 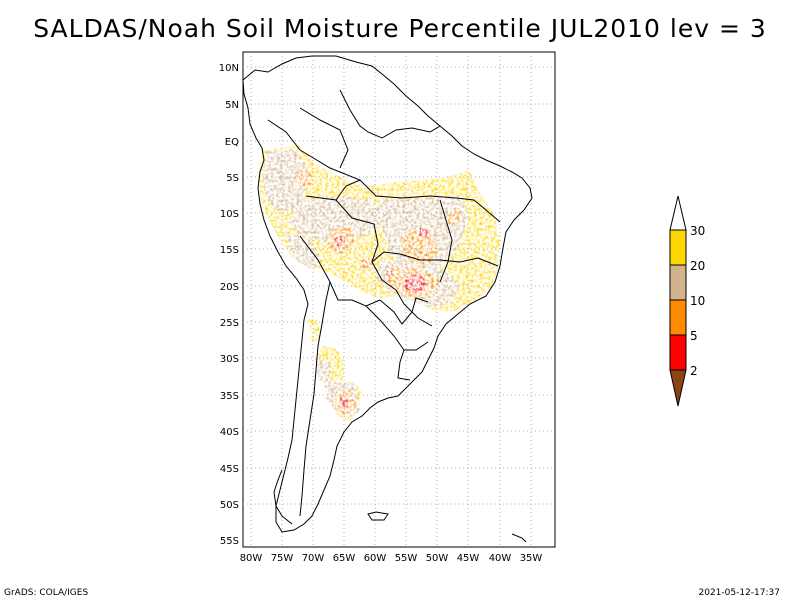 What do you see at coordinates (229, 68) in the screenshot?
I see `lat-tick-label: 10N` at bounding box center [229, 68].